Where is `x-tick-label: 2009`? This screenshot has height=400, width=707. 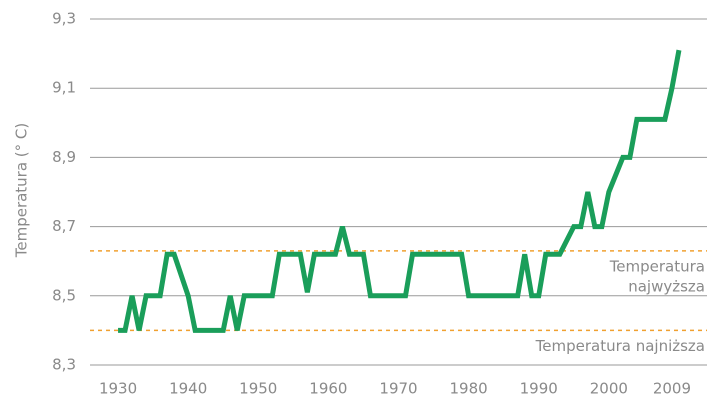 x-tick-label: 2009 is located at coordinates (672, 389).